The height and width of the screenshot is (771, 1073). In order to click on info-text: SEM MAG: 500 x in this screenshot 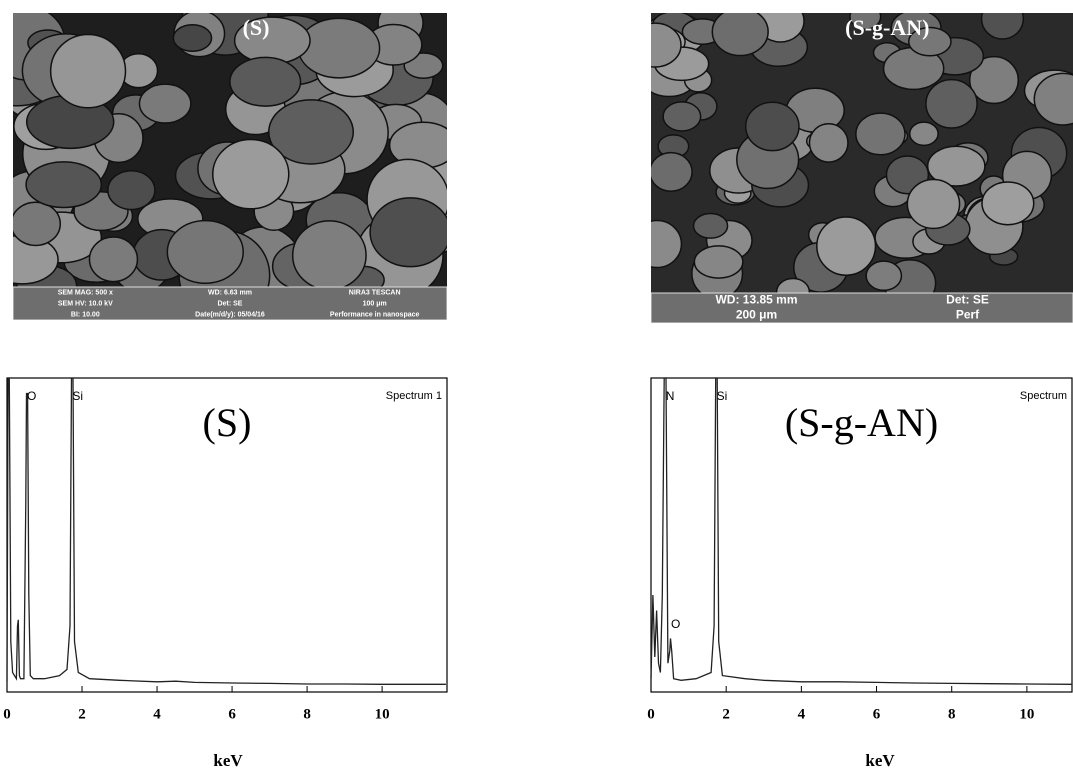, I will do `click(85, 292)`.